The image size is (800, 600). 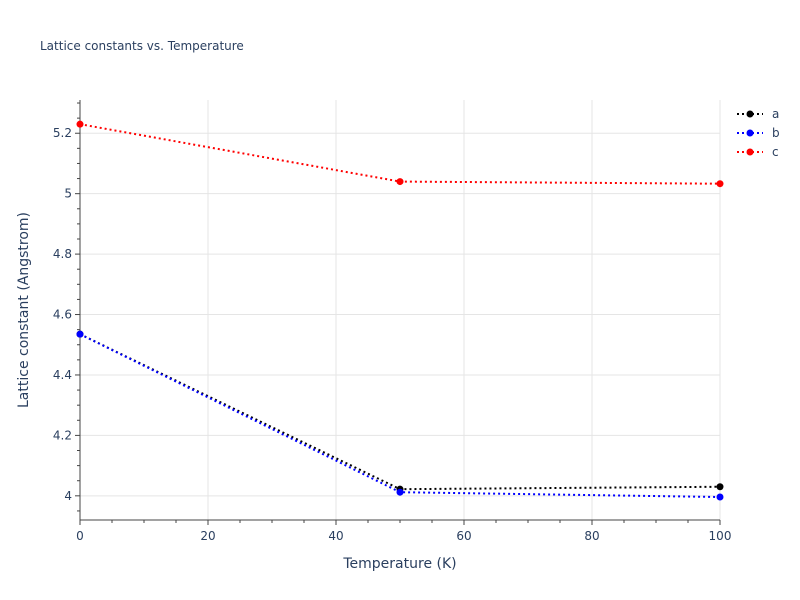 What do you see at coordinates (62, 315) in the screenshot?
I see `y-tick-label: 4.6` at bounding box center [62, 315].